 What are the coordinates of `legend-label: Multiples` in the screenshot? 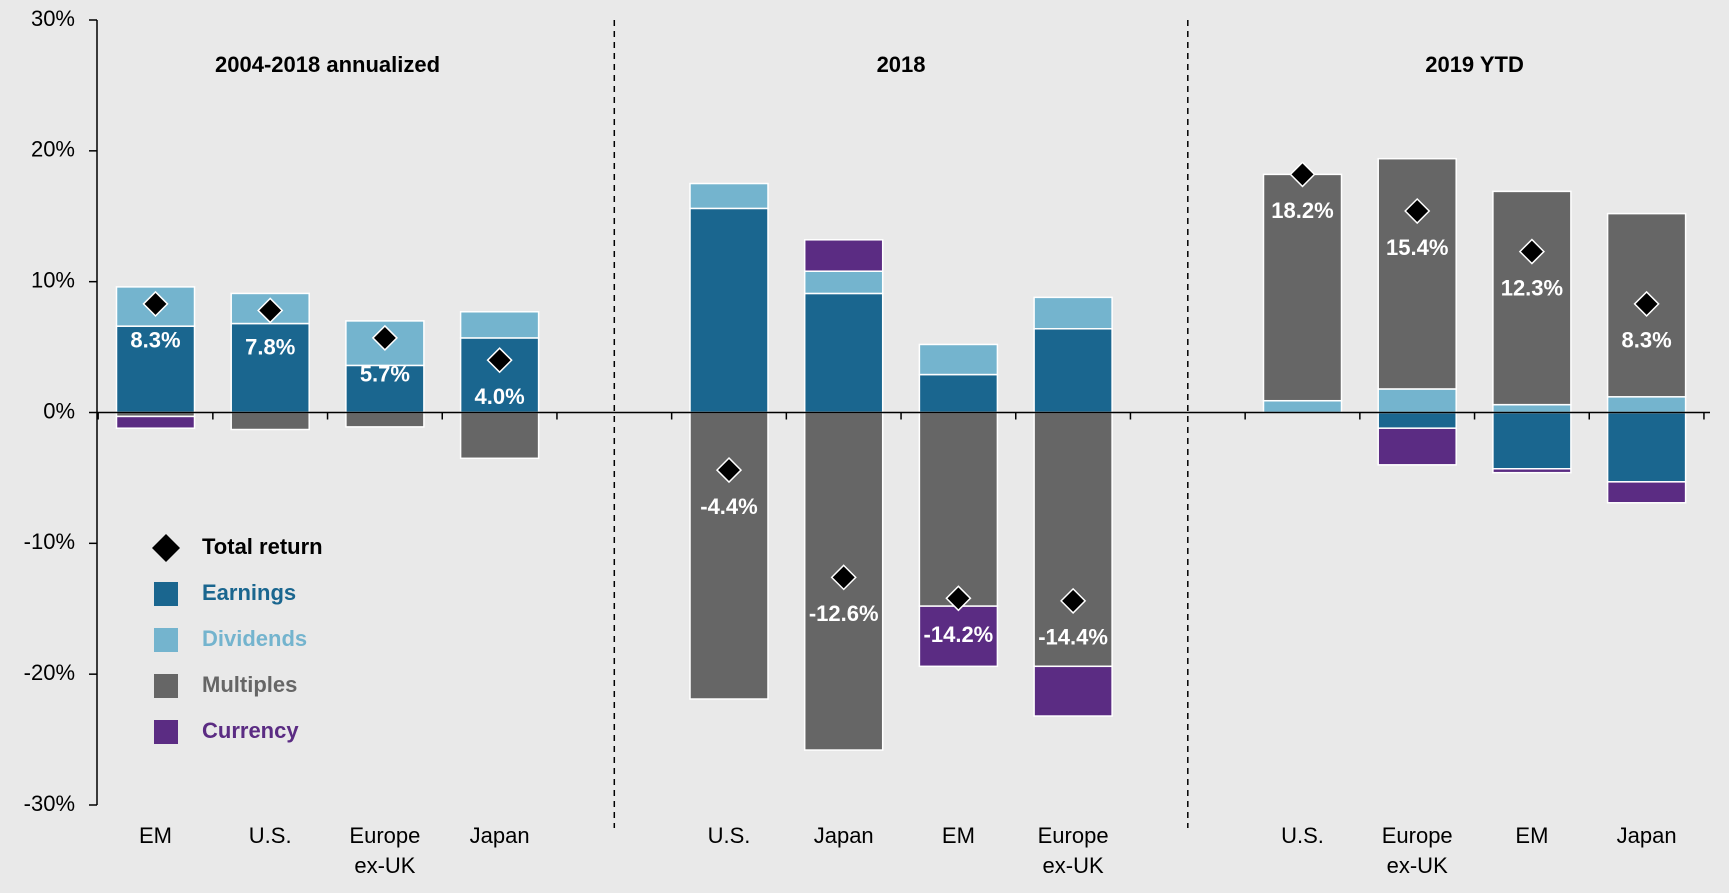 It's located at (249, 684).